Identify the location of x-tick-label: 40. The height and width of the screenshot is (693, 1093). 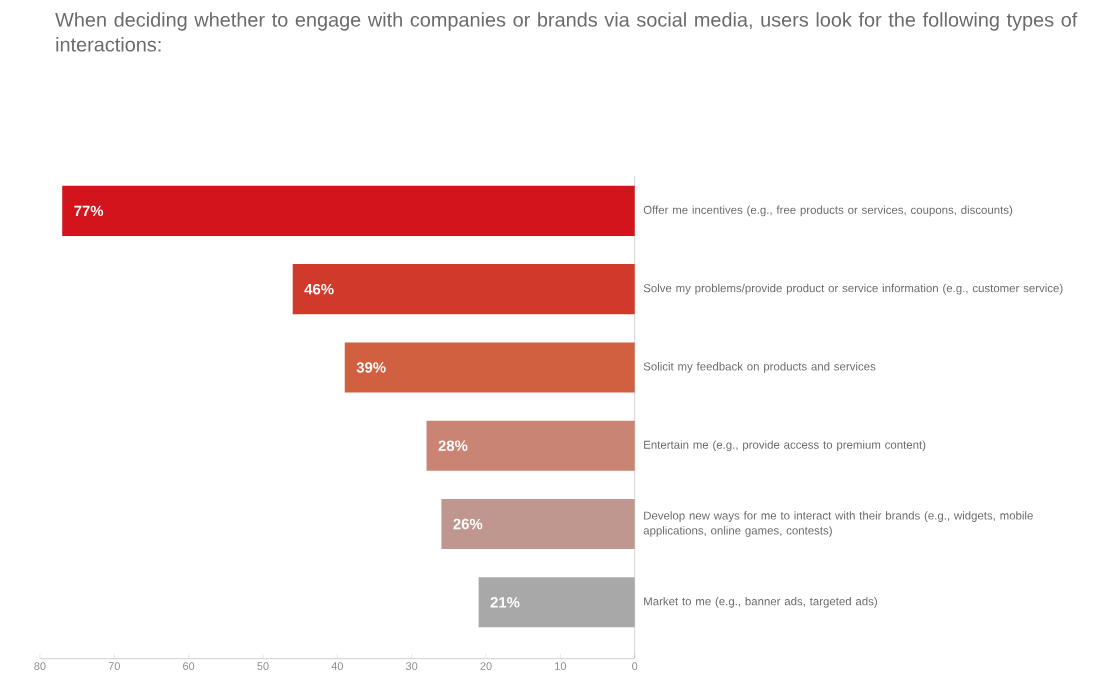
(337, 666).